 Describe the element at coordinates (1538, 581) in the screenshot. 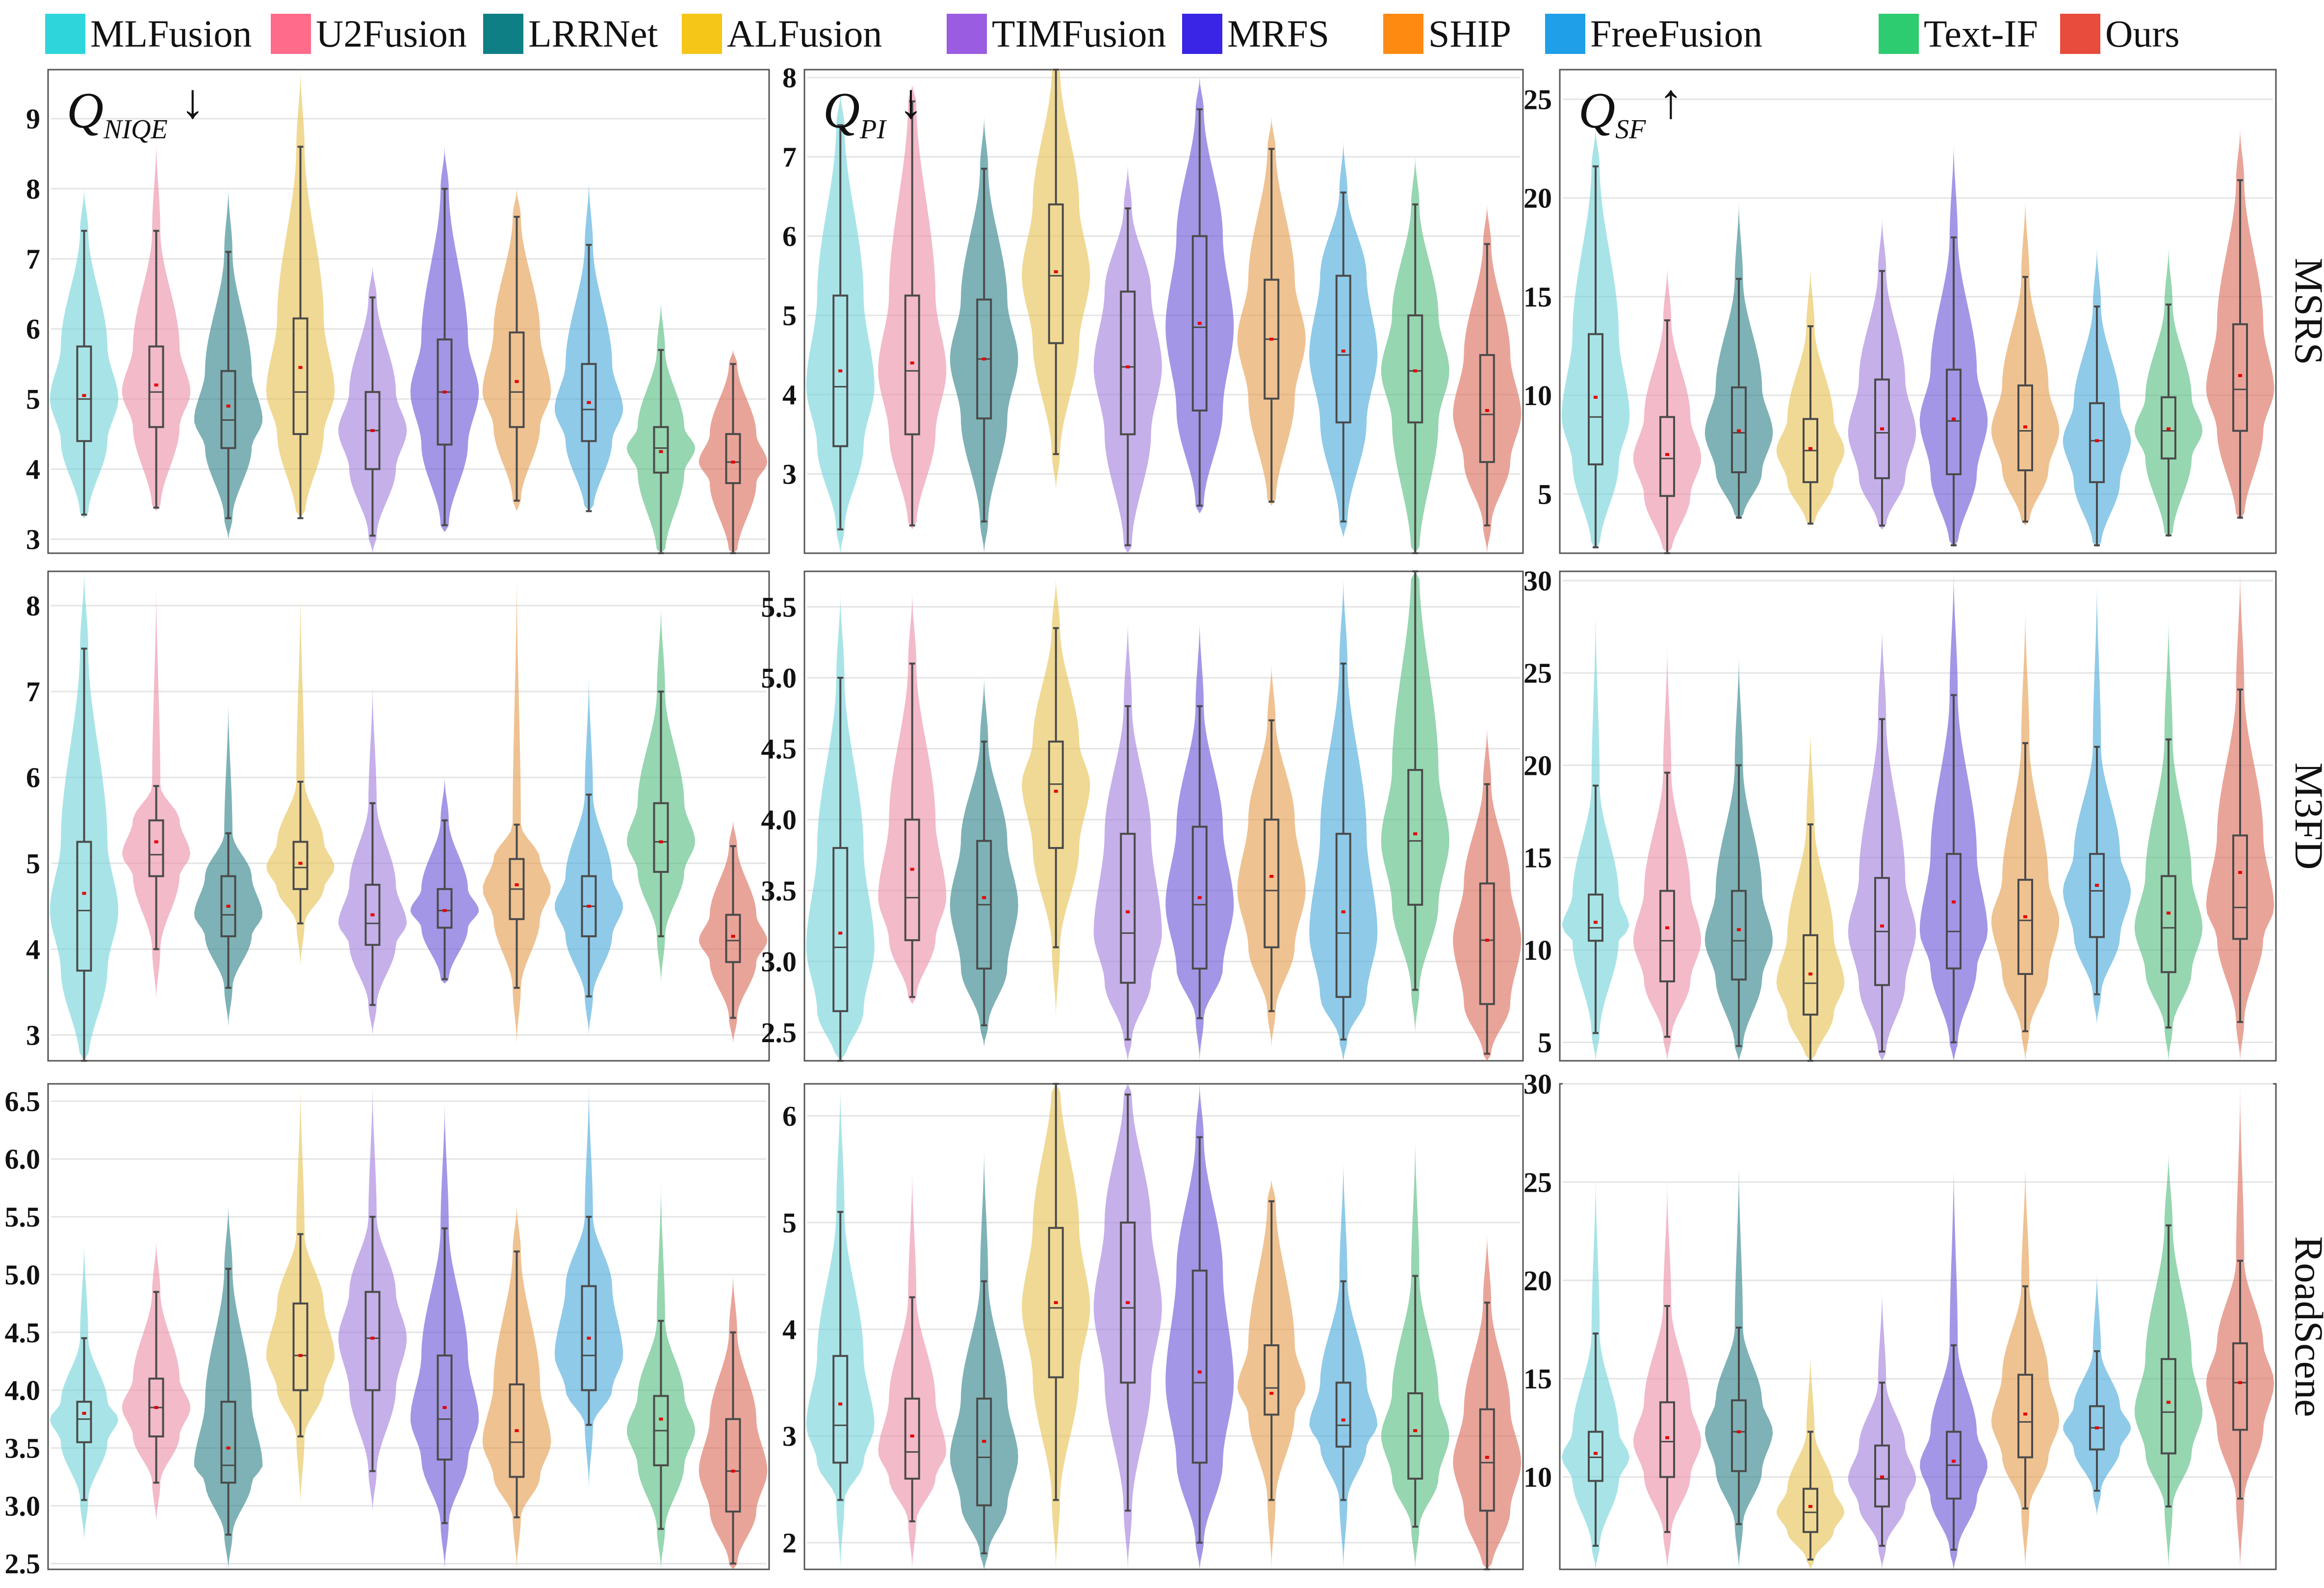

I see `y-tick-label: 30` at that location.